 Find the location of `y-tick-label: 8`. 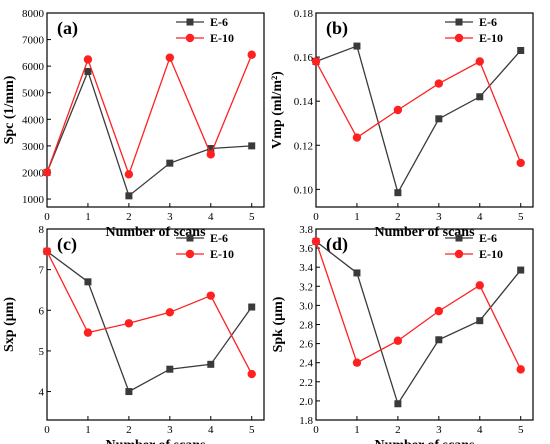

y-tick-label: 8 is located at coordinates (42, 230).